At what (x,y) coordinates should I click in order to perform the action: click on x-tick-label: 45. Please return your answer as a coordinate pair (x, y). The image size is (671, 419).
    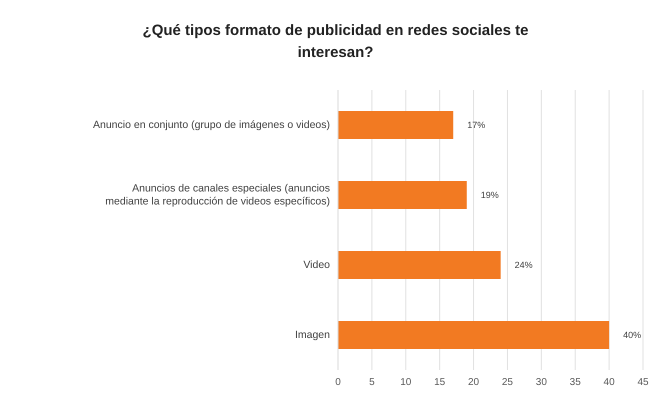
    Looking at the image, I should click on (643, 382).